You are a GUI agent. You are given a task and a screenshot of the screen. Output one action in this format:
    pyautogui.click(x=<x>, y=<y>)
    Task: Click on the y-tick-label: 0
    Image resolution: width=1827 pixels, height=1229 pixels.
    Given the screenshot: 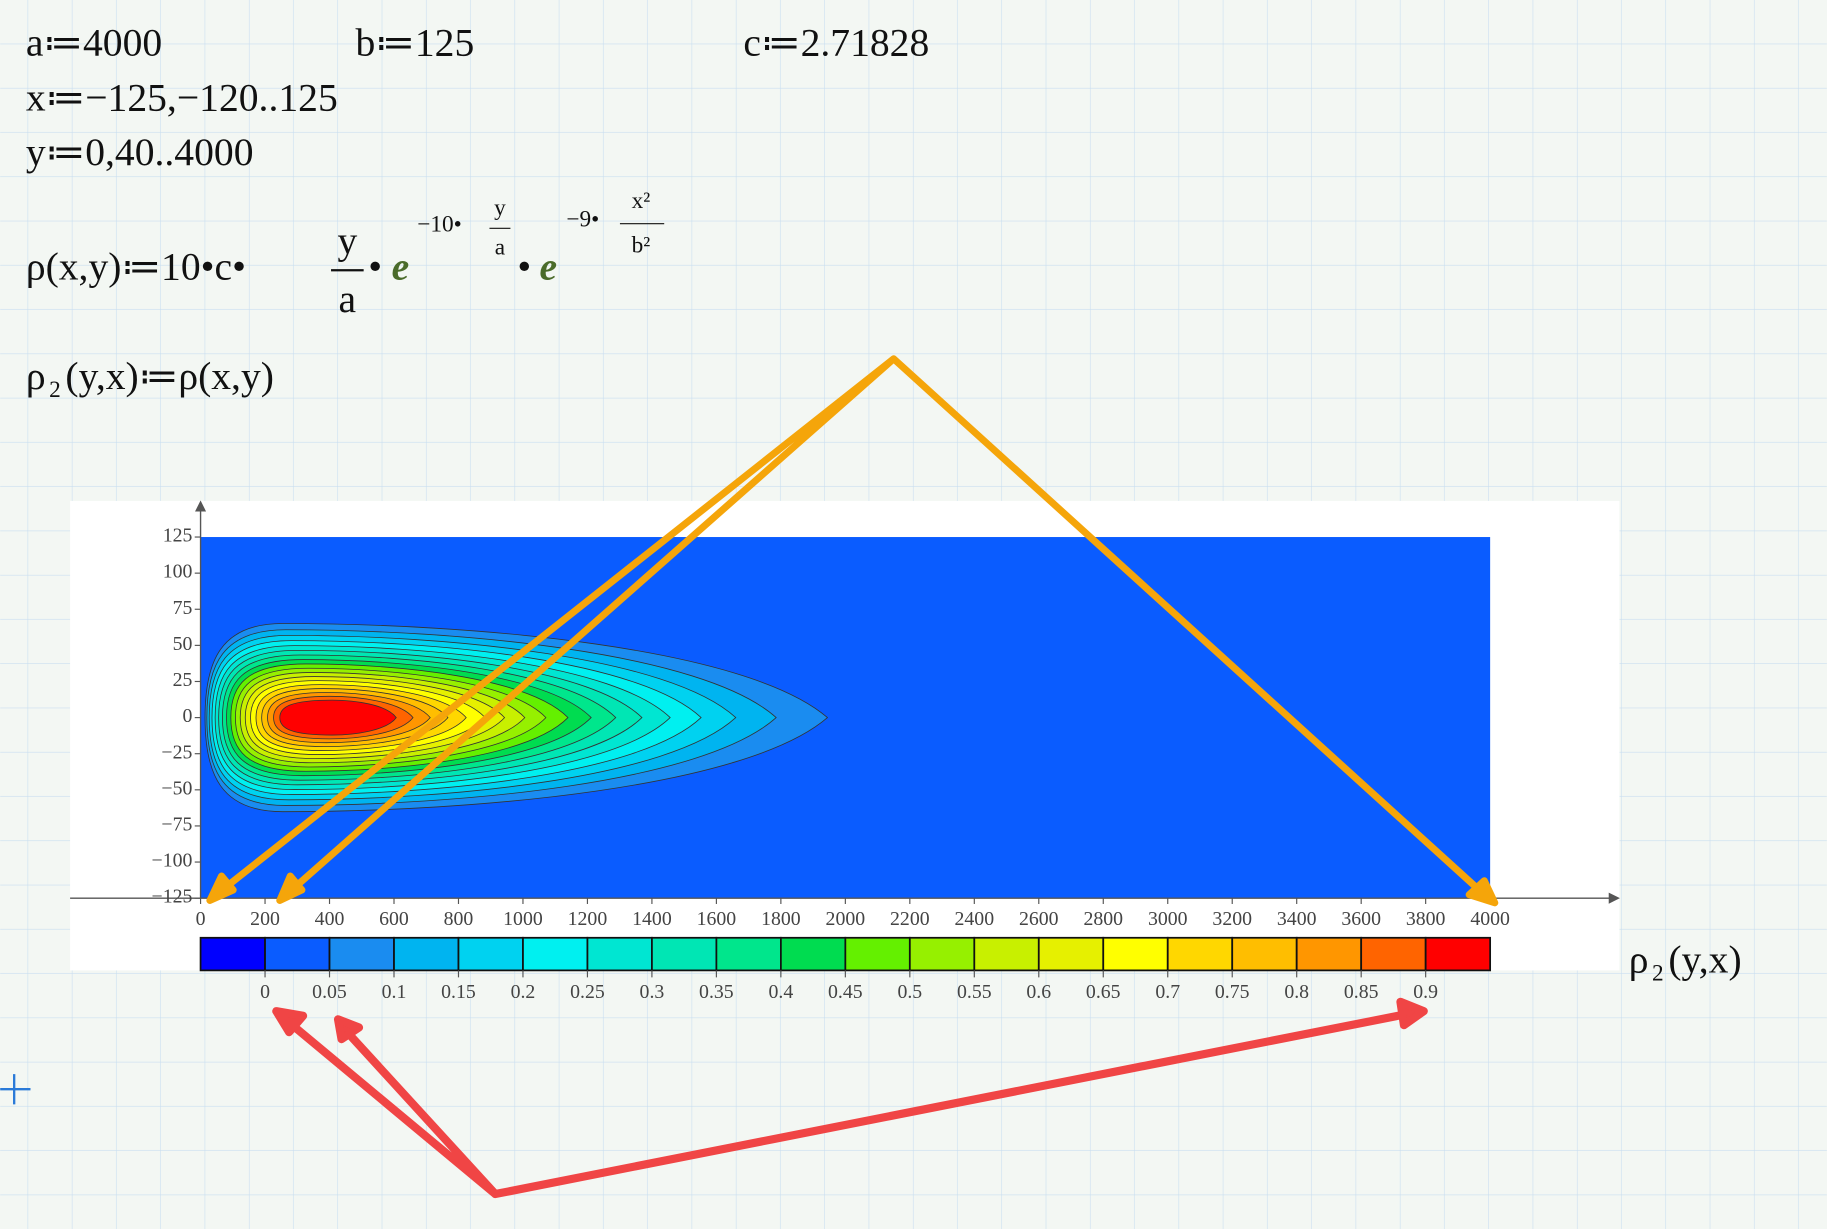 What is the action you would take?
    pyautogui.click(x=188, y=716)
    